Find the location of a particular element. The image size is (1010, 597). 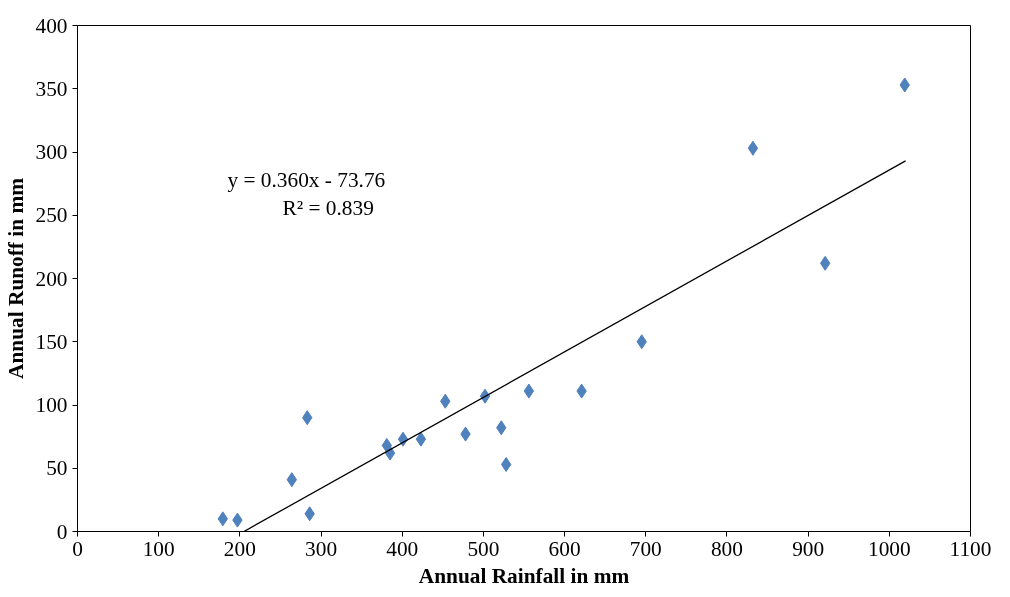

y-tick-label: 350 is located at coordinates (51, 88).